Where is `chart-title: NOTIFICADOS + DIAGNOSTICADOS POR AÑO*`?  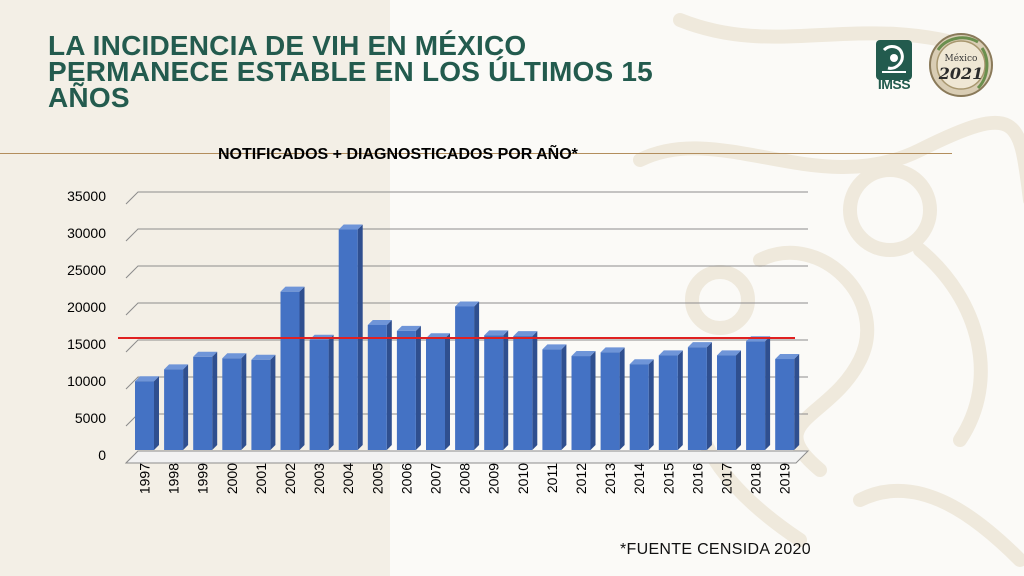
chart-title: NOTIFICADOS + DIAGNOSTICADOS POR AÑO* is located at coordinates (398, 154).